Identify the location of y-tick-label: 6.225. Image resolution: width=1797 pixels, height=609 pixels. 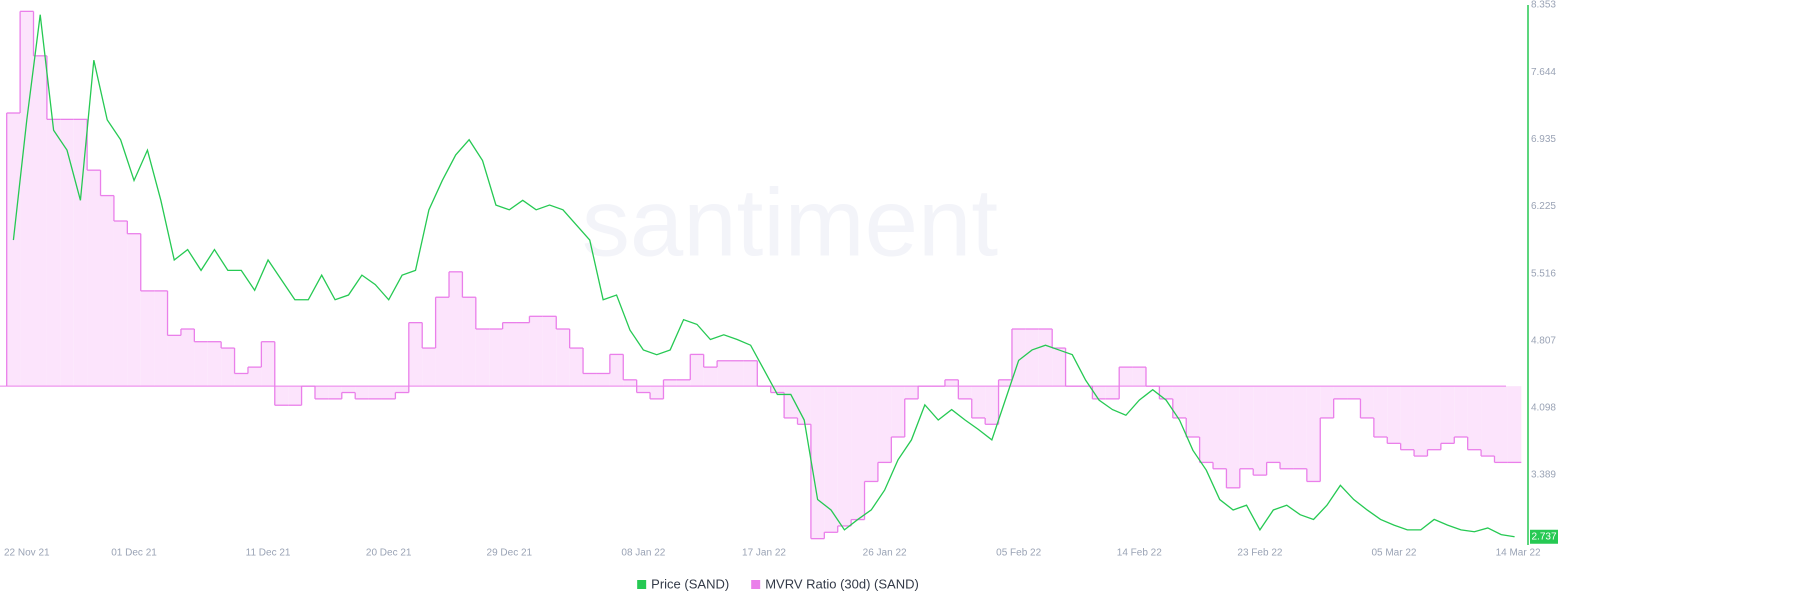
(1543, 206).